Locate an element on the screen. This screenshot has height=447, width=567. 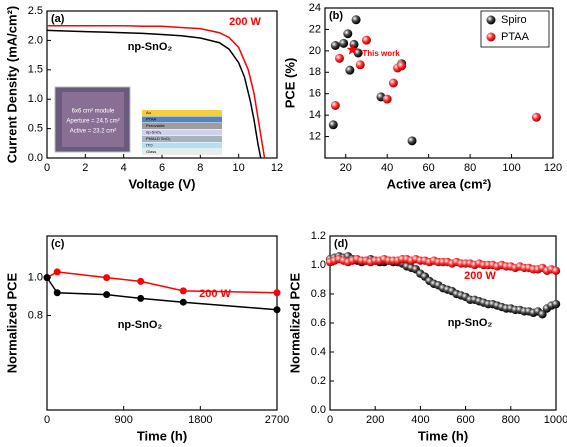
y-tick-label: 0.6 is located at coordinates (318, 323).